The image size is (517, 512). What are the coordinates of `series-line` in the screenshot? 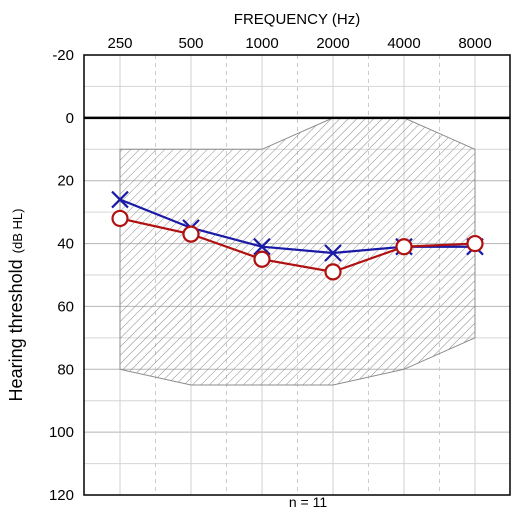 It's located at (297, 245).